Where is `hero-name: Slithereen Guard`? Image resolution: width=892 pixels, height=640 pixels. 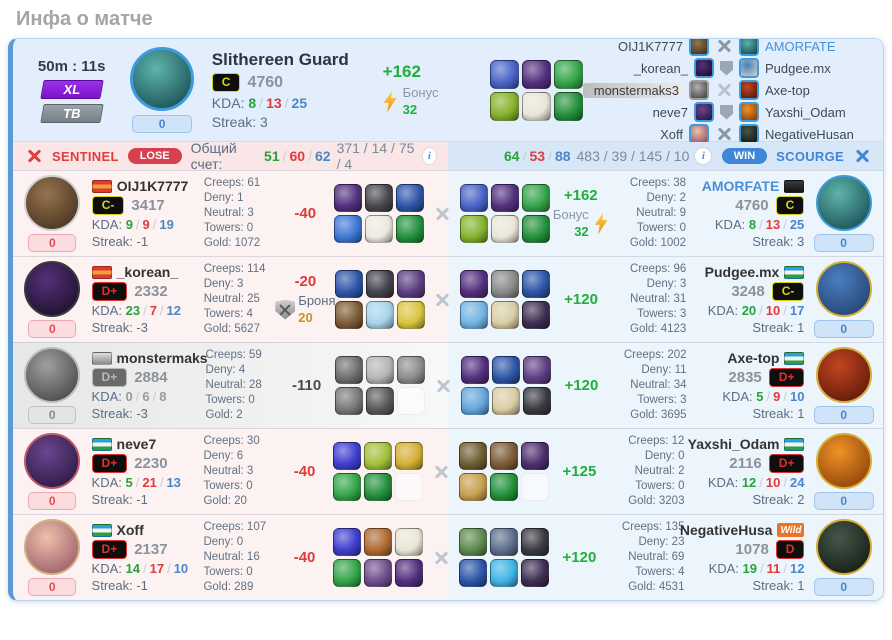 hero-name: Slithereen Guard is located at coordinates (280, 59).